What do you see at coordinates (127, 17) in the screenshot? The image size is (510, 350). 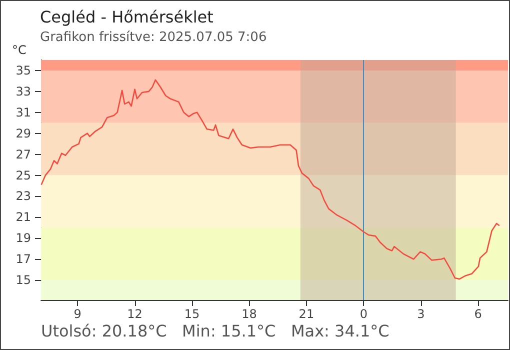 I see `chart-title: Cegléd - Hőmérséklet` at bounding box center [127, 17].